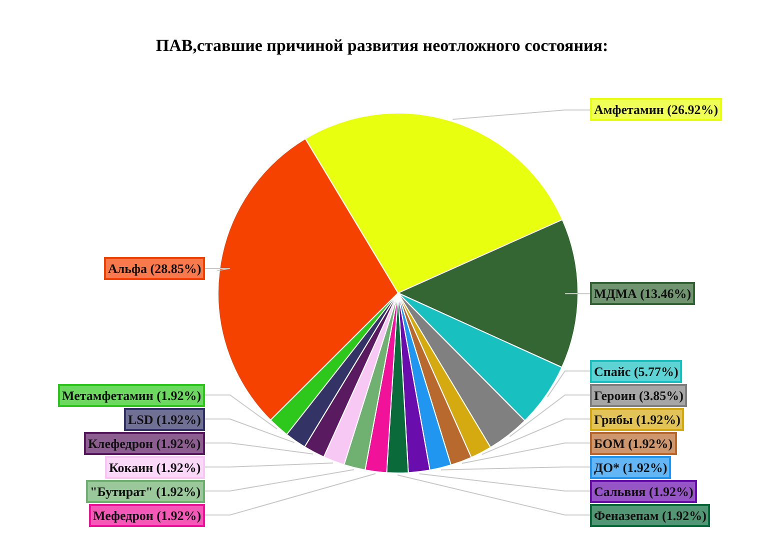 The height and width of the screenshot is (550, 764). Describe the element at coordinates (155, 268) in the screenshot. I see `slice-label: Альфа (28.85%)` at that location.